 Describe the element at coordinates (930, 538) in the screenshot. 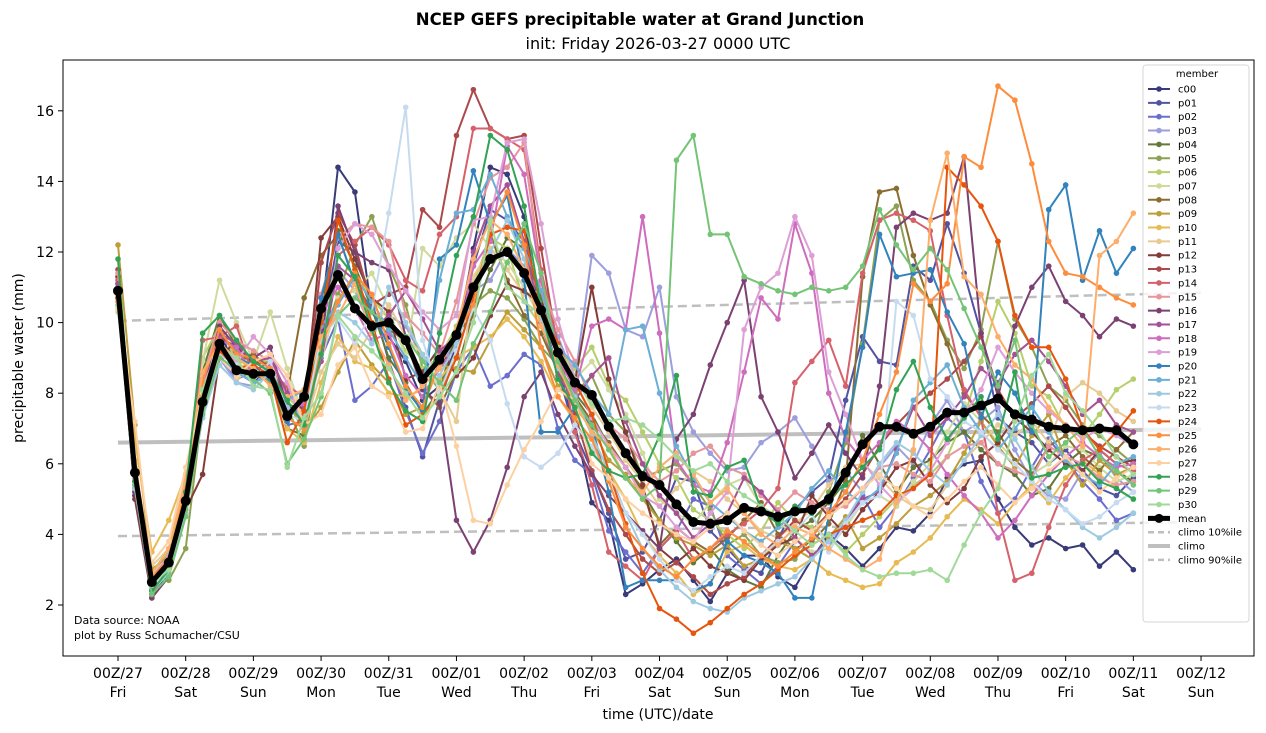

I see `data-point-p10` at that location.